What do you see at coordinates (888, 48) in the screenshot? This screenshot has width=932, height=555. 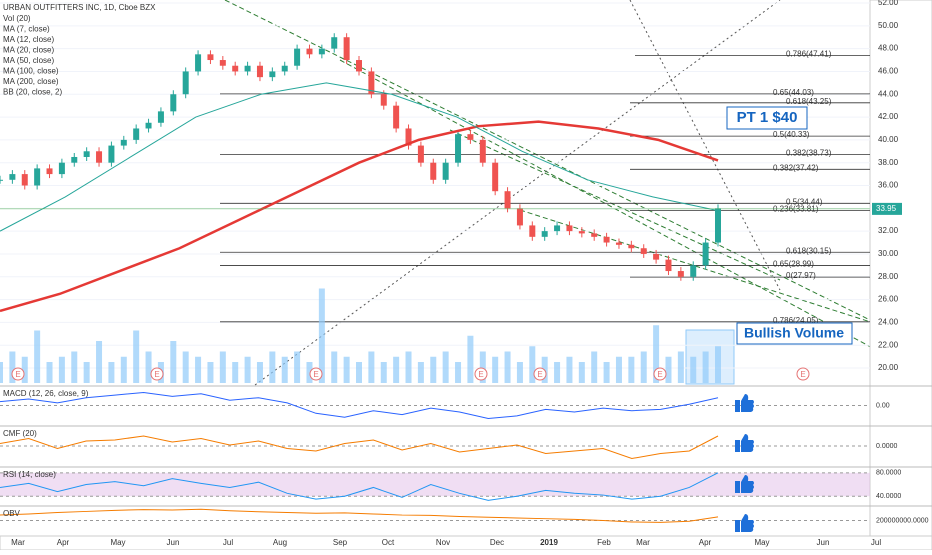 I see `y-tick-label: 48.00` at bounding box center [888, 48].